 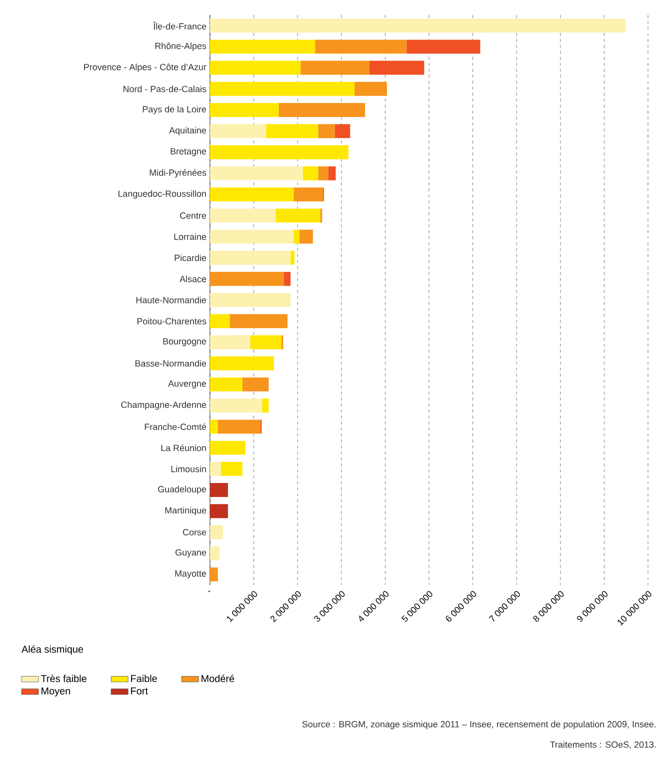 What do you see at coordinates (187, 131) in the screenshot?
I see `y-tick-label: Aquitaine` at bounding box center [187, 131].